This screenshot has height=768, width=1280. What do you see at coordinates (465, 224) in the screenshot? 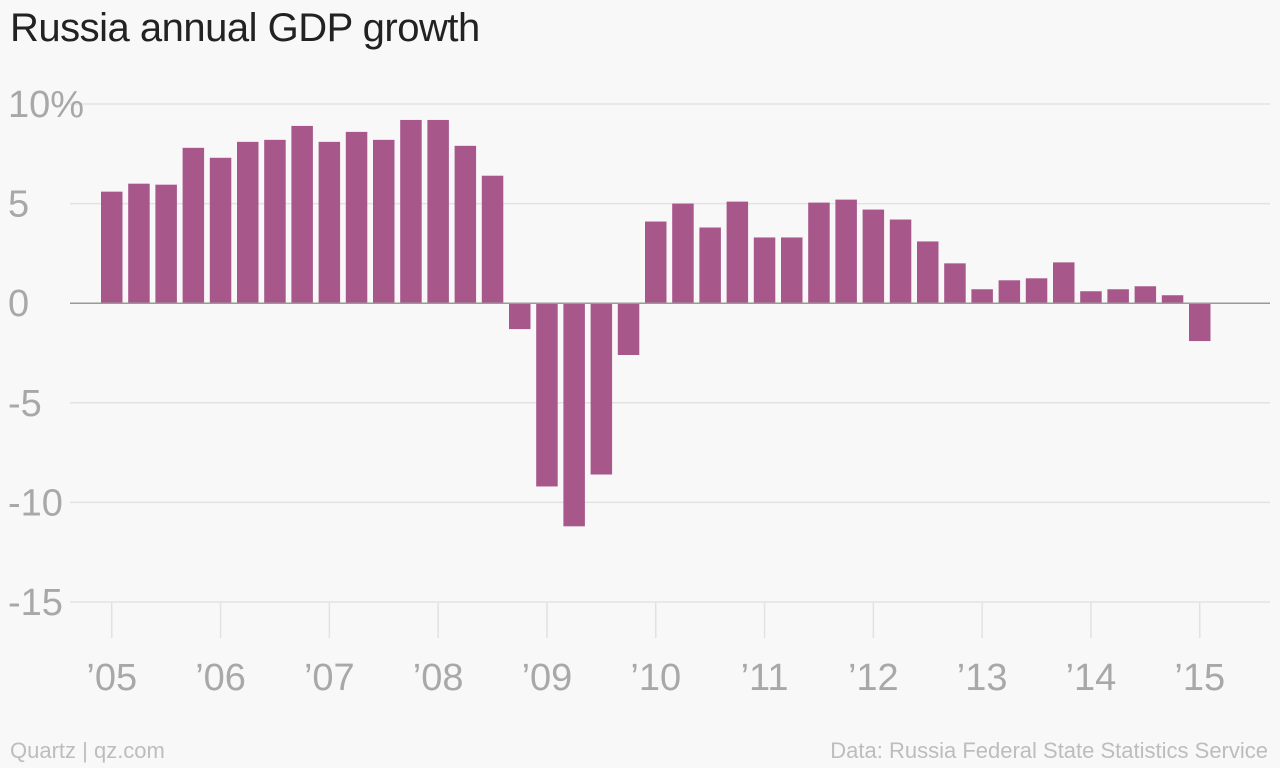
I see `bar-2008-q2` at bounding box center [465, 224].